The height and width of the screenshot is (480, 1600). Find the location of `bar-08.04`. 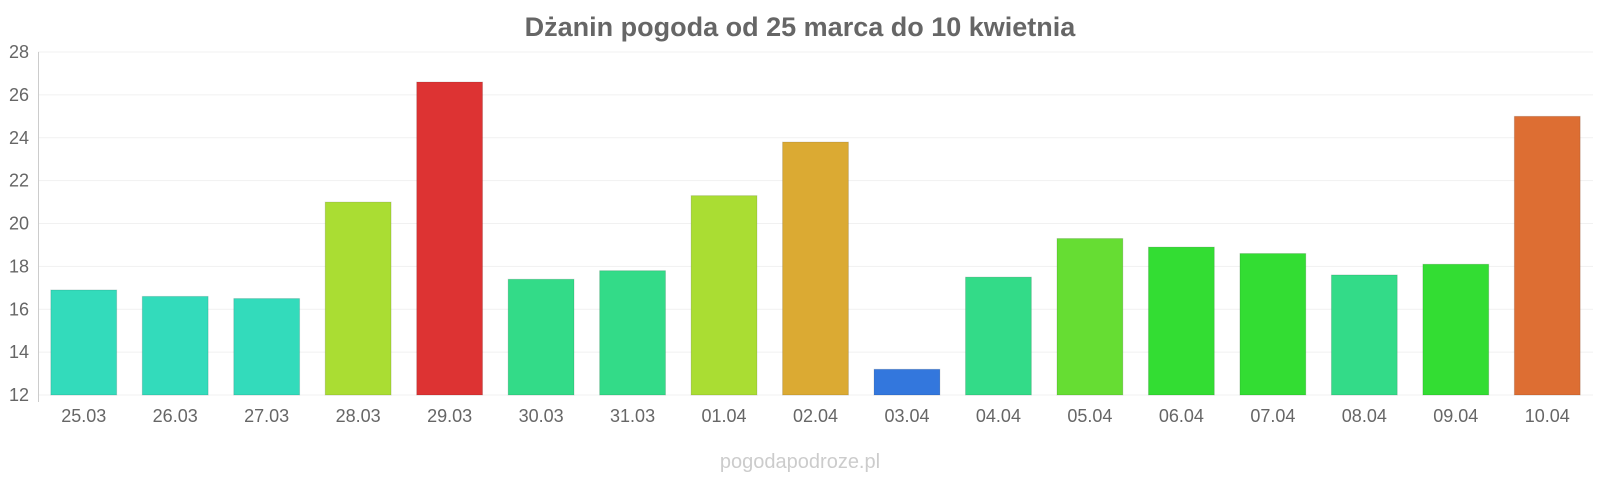

bar-08.04 is located at coordinates (1364, 335).